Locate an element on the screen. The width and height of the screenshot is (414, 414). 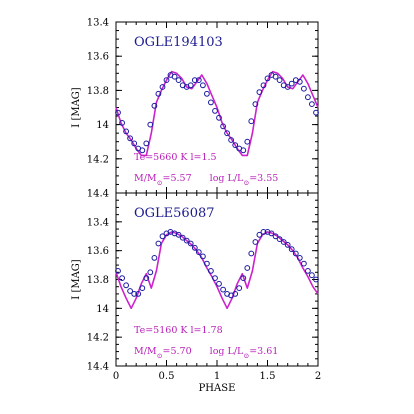
annotation-lum-value: =3.61 is located at coordinates (263, 351).